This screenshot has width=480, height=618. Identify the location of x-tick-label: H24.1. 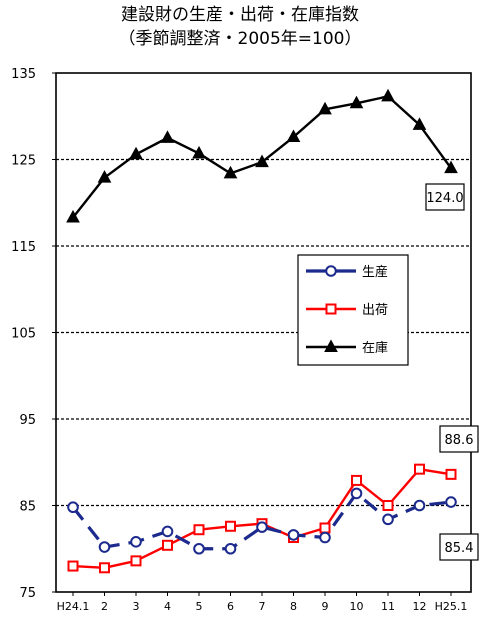
(73, 606).